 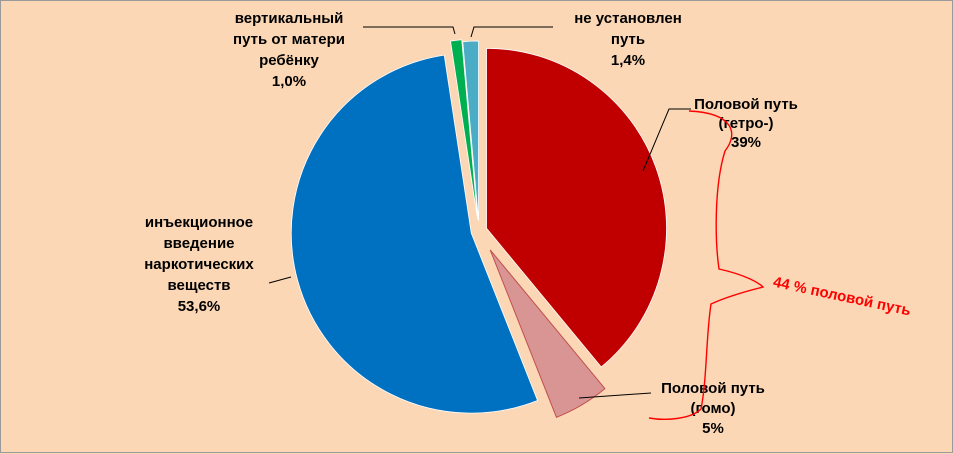 I want to click on slice-homo, so click(x=547, y=333).